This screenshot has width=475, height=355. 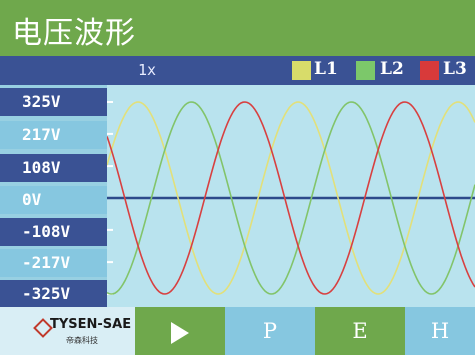 I want to click on legend-swatch-l2, so click(x=365, y=70).